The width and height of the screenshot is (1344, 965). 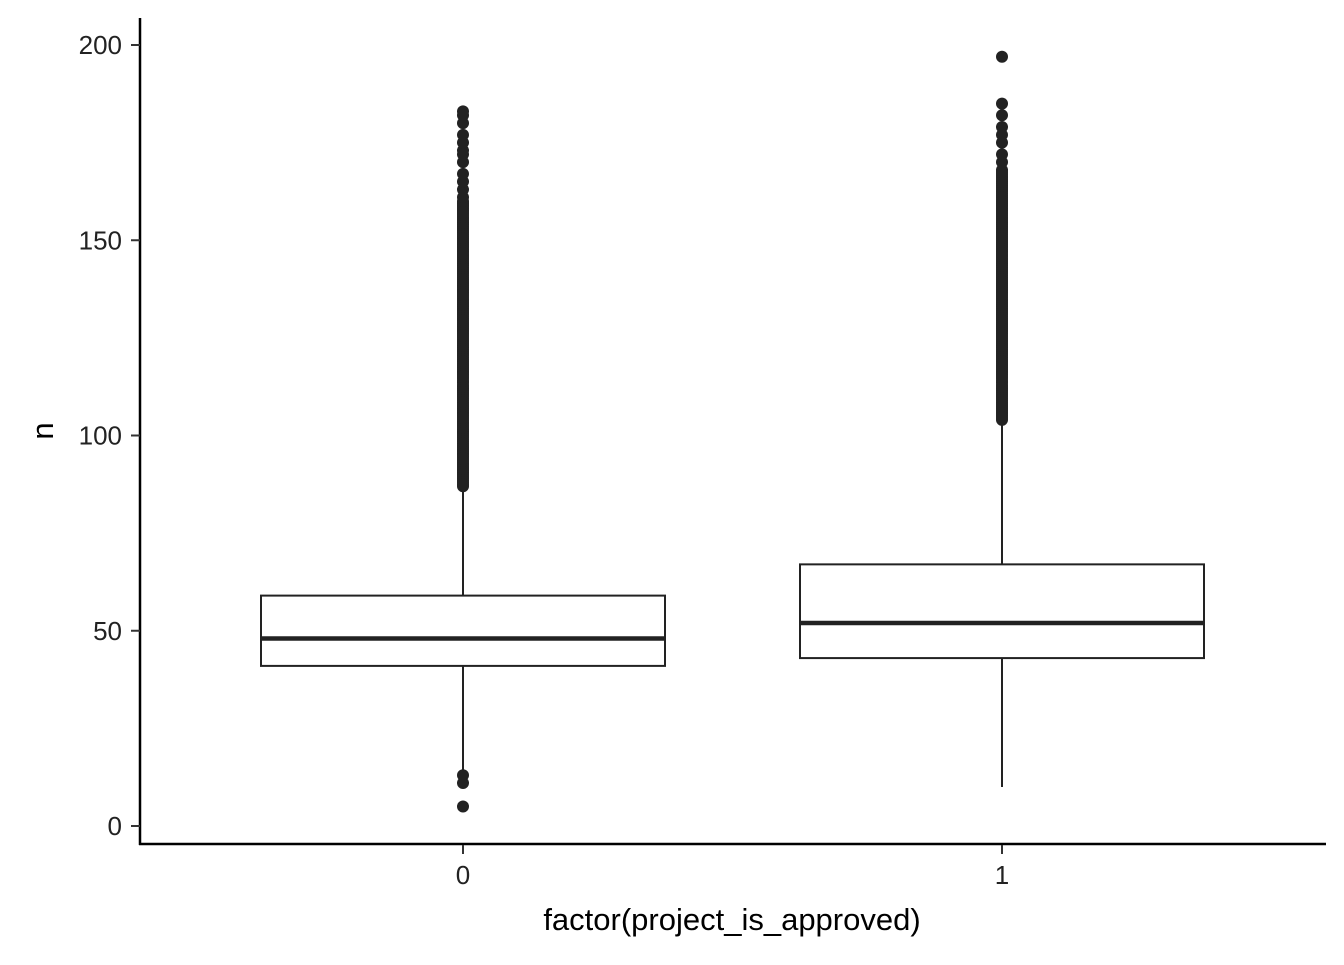 I want to click on y-tick-label: 100, so click(x=100, y=436).